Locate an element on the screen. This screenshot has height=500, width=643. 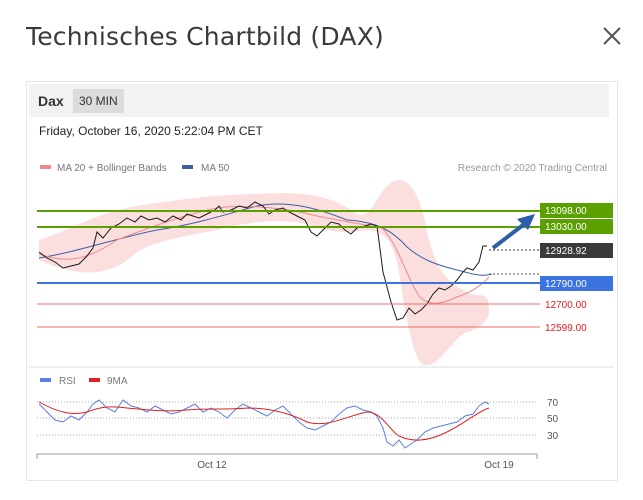
close-button is located at coordinates (612, 36).